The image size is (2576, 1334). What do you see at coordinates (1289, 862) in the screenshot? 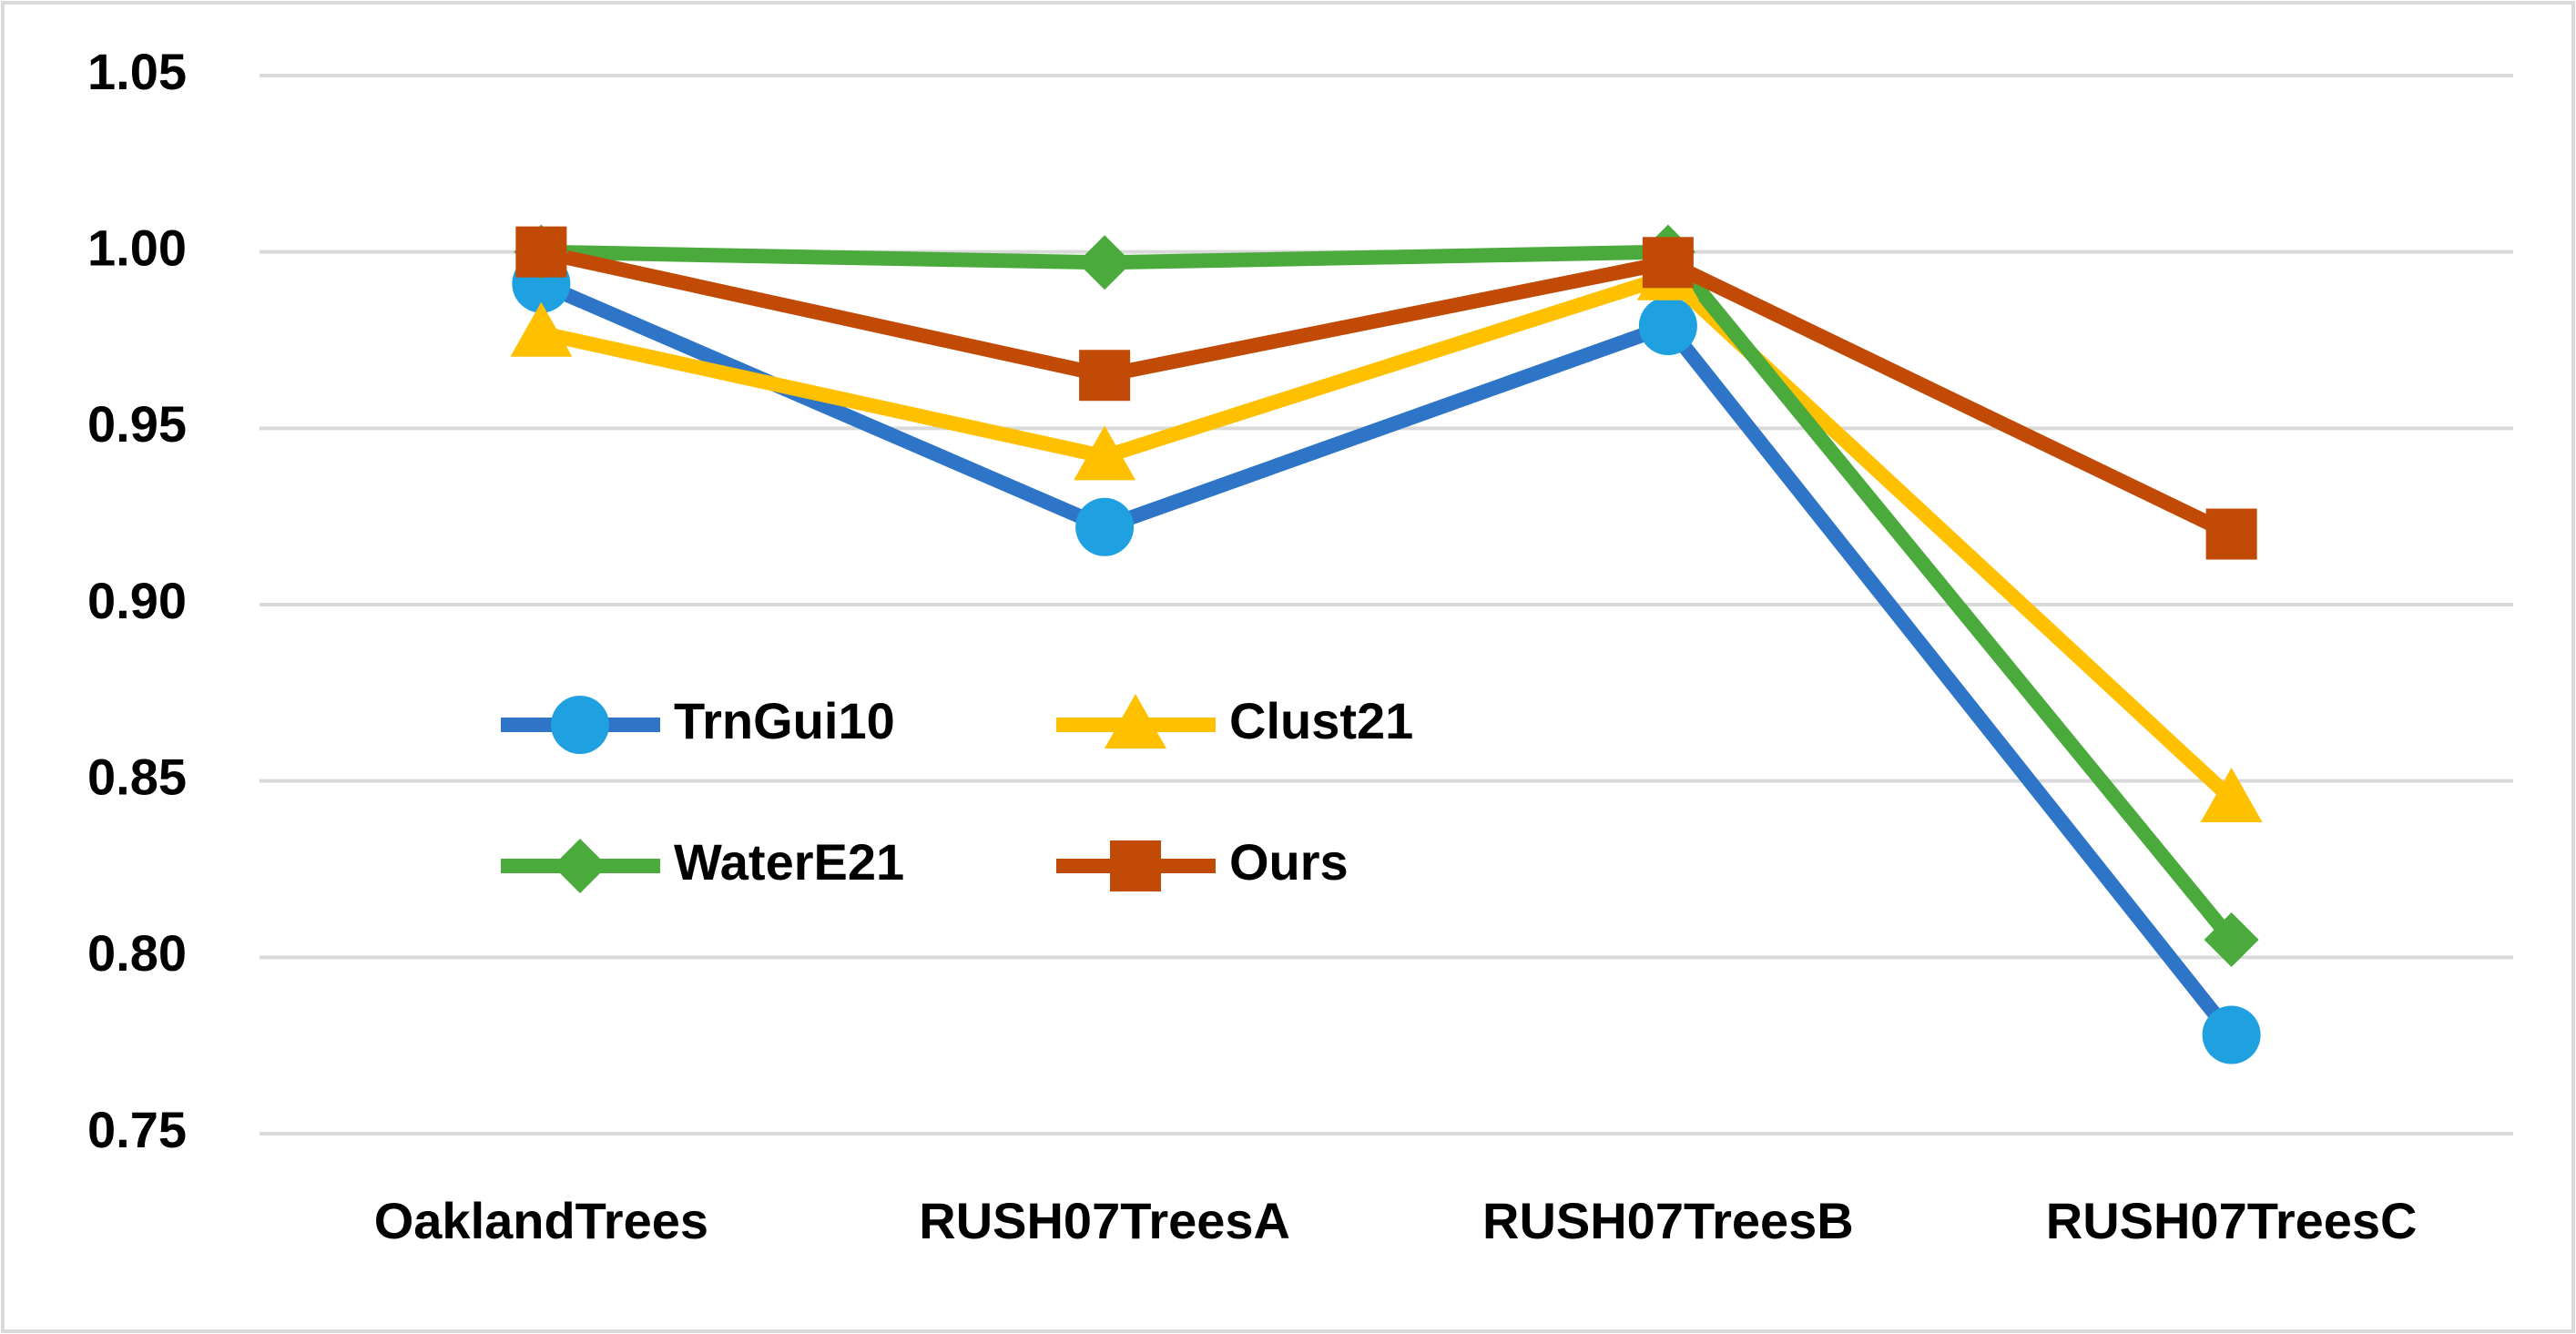
I see `legend-label: Ours` at bounding box center [1289, 862].